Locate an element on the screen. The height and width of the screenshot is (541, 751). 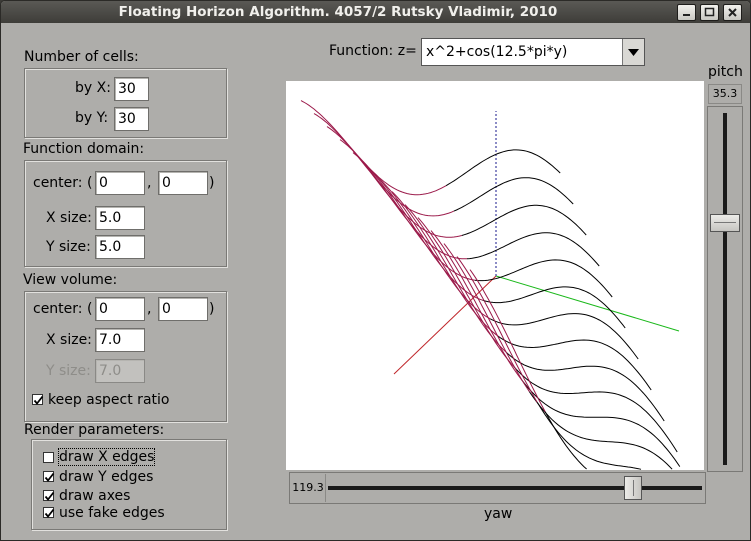
draw-y-edges-checkbox is located at coordinates (49, 476).